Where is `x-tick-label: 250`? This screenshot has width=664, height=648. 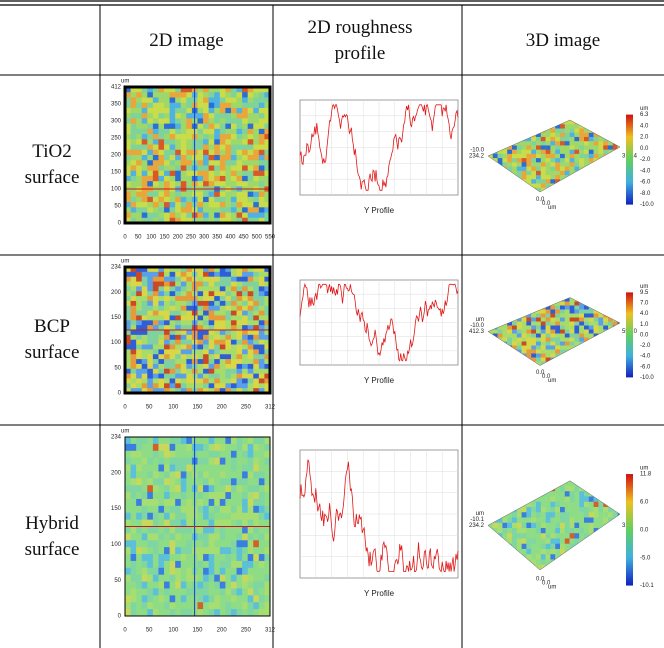 x-tick-label: 250 is located at coordinates (191, 238).